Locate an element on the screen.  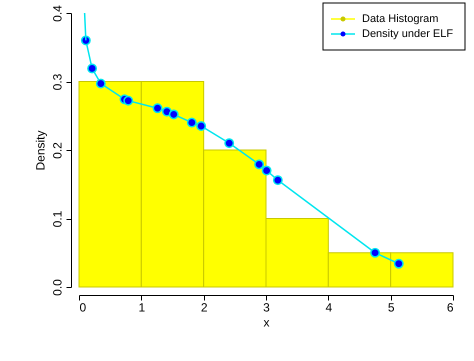
x-tick-label: 1 is located at coordinates (142, 307).